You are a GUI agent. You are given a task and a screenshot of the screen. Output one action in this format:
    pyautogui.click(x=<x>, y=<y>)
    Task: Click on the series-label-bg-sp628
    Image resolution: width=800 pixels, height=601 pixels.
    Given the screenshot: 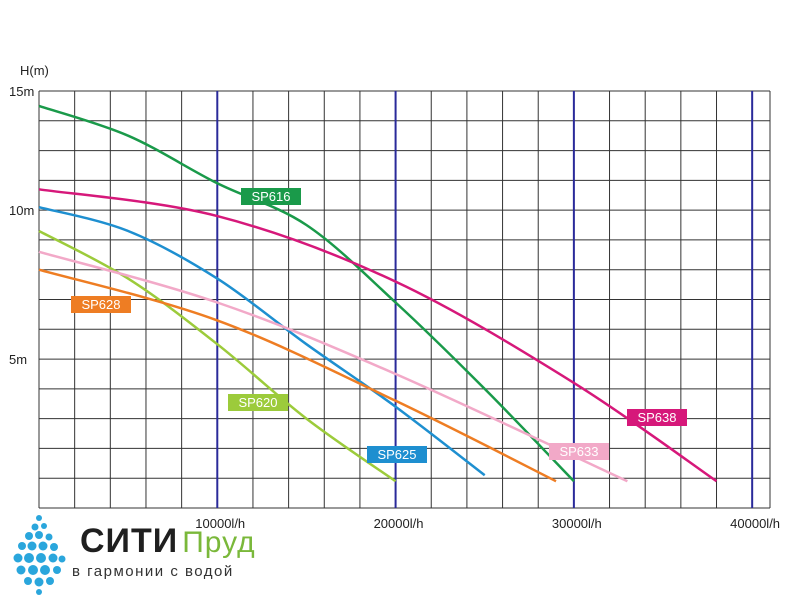 What is the action you would take?
    pyautogui.click(x=101, y=304)
    